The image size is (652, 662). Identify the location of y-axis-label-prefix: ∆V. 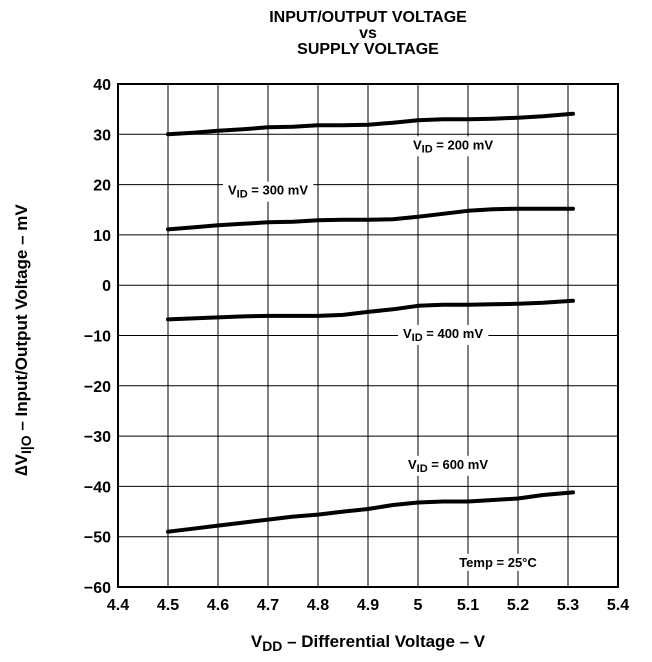
(21, 464).